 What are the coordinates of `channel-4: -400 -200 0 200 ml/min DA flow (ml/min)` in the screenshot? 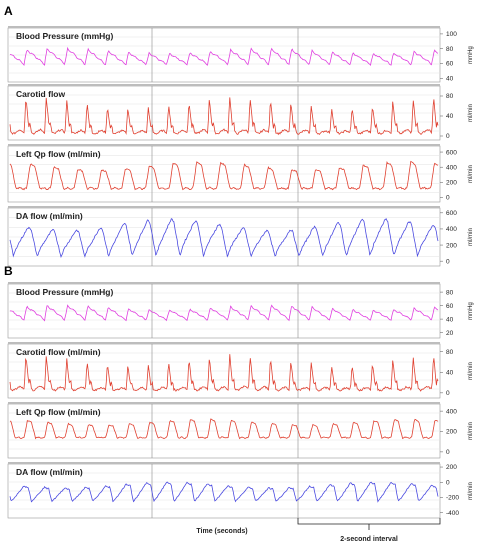 It's located at (240, 490).